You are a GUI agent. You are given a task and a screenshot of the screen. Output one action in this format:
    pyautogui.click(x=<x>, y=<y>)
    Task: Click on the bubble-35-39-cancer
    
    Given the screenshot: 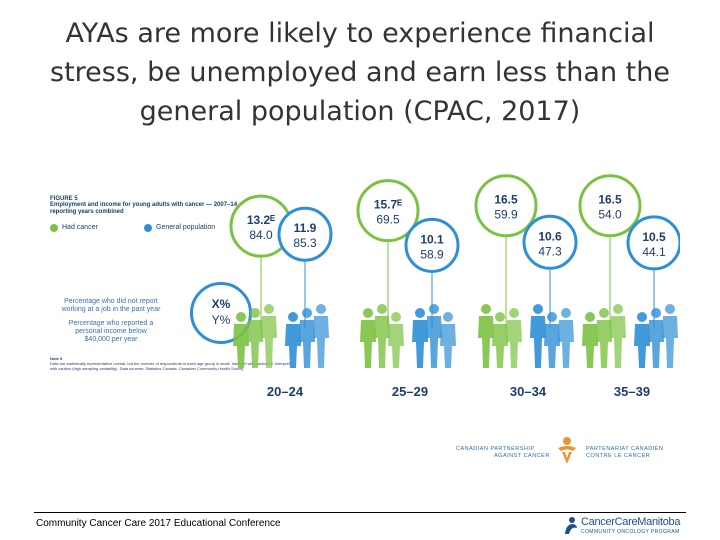 What is the action you would take?
    pyautogui.click(x=610, y=206)
    